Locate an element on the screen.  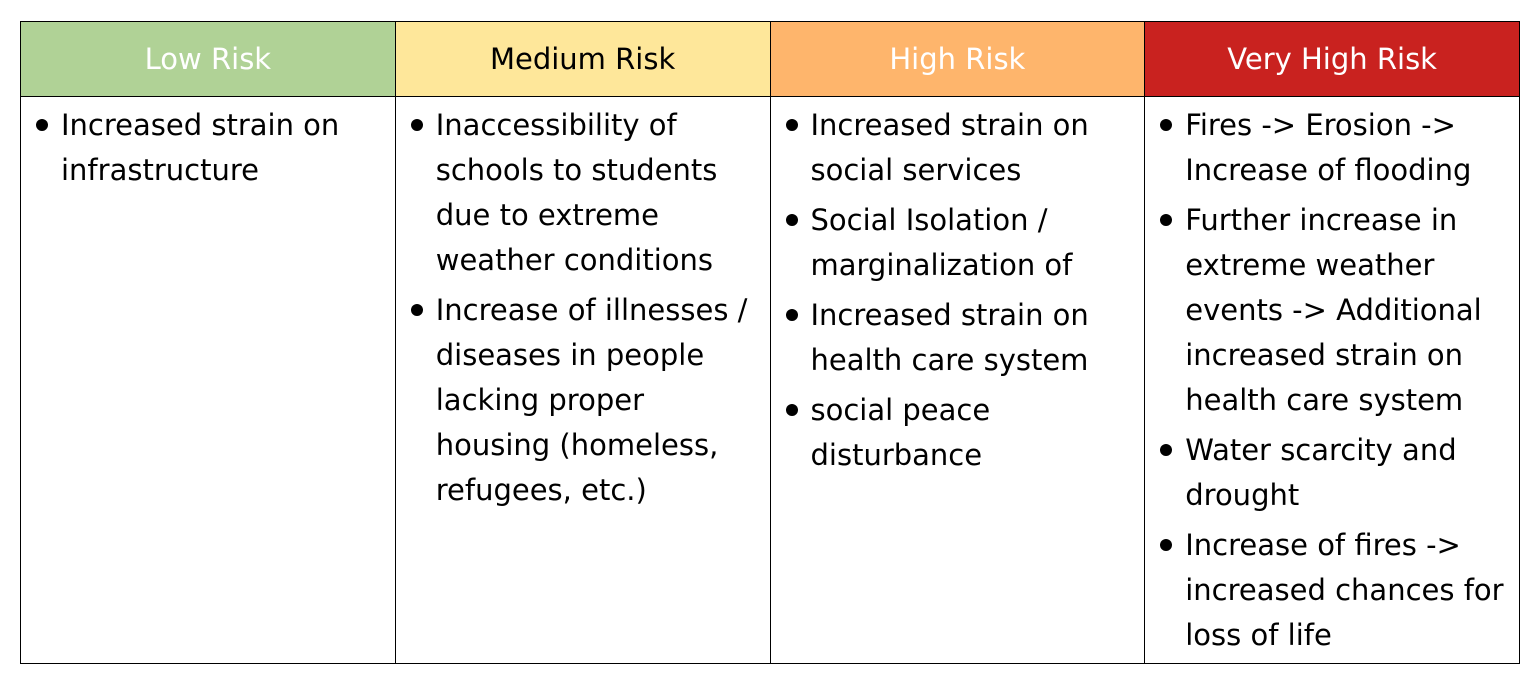
header-high-risk: High Risk is located at coordinates (957, 59).